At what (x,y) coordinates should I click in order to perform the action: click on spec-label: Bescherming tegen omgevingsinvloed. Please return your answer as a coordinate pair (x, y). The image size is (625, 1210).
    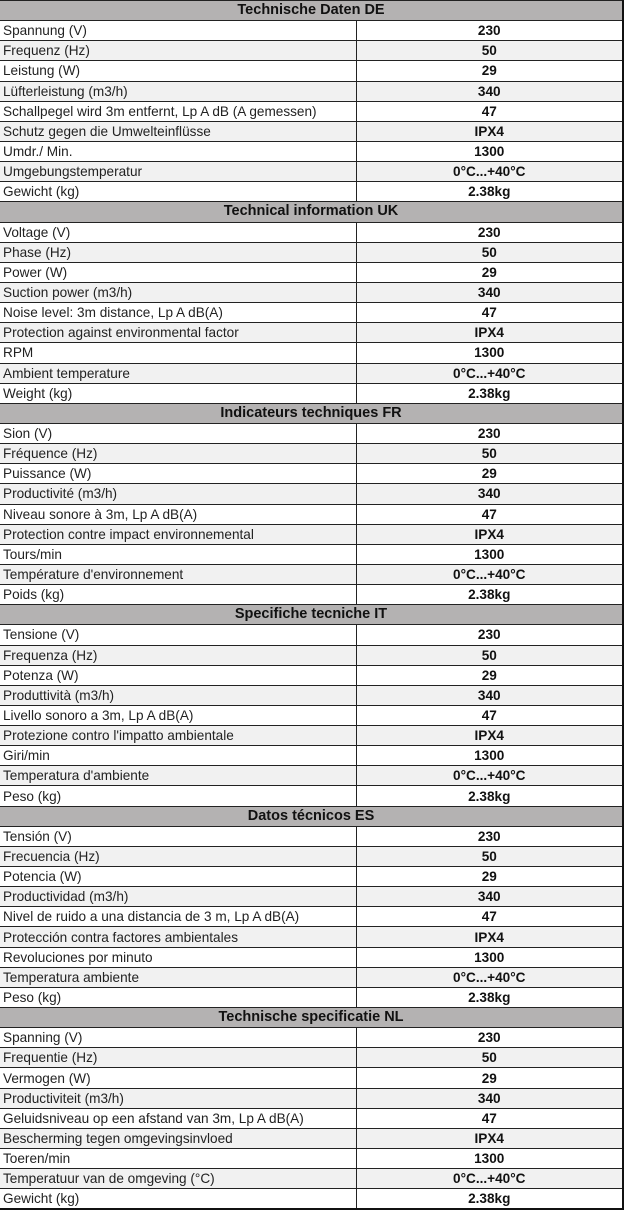
    Looking at the image, I should click on (178, 1138).